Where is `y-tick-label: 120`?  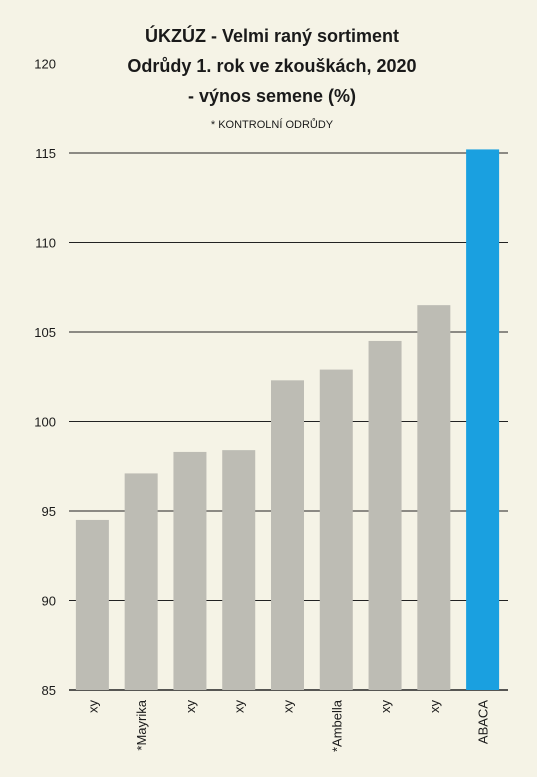 y-tick-label: 120 is located at coordinates (45, 64).